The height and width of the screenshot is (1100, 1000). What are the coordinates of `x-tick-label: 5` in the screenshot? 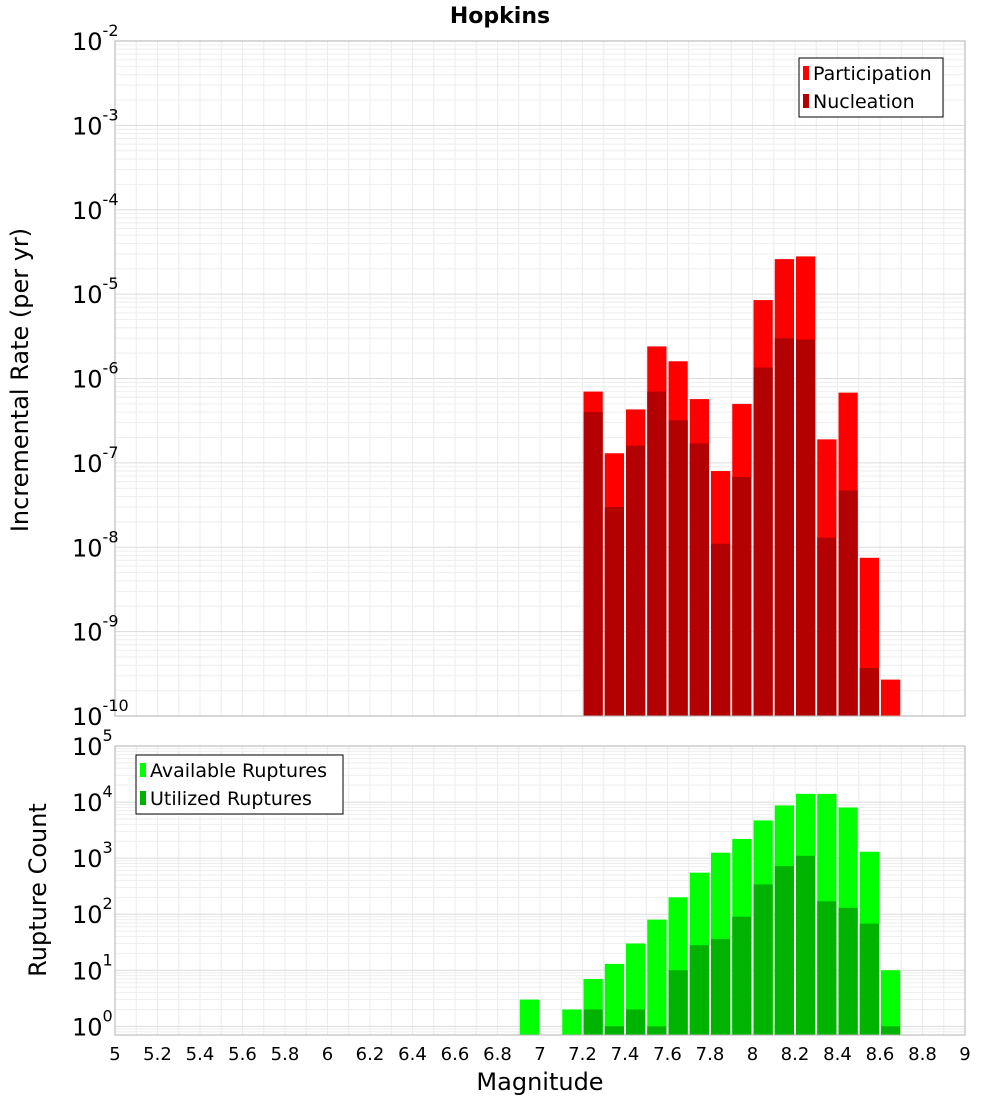 It's located at (114, 1054).